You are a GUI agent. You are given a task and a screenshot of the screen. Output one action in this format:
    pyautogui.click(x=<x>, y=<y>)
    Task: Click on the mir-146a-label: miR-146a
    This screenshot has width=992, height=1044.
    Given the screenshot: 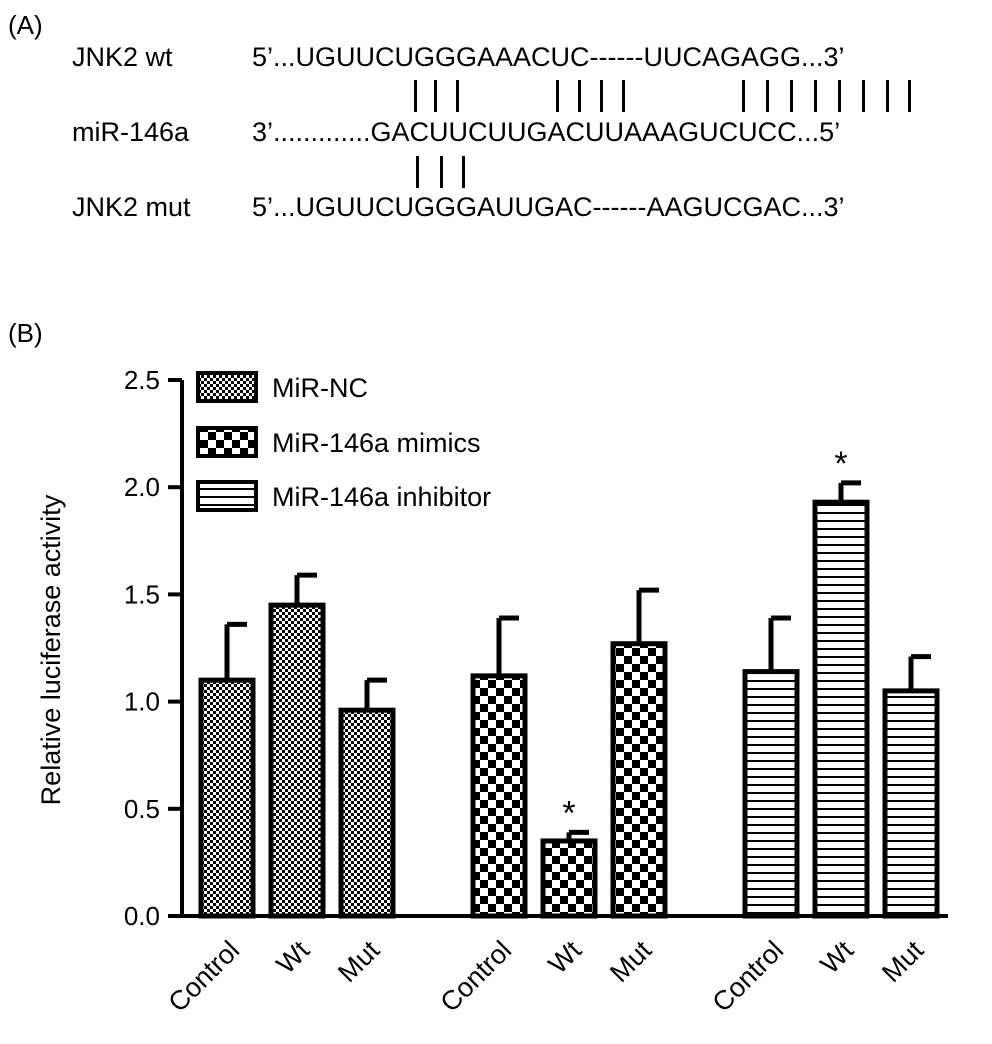 What is the action you would take?
    pyautogui.click(x=131, y=132)
    